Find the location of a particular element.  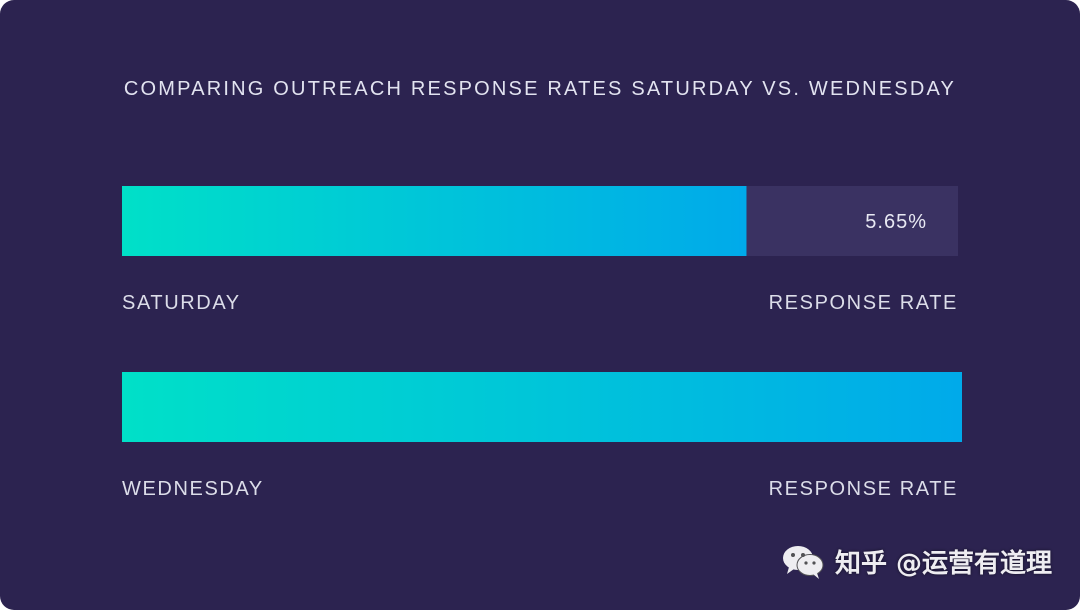

axis-label-wednesday: RESPONSE RATE is located at coordinates (863, 489).